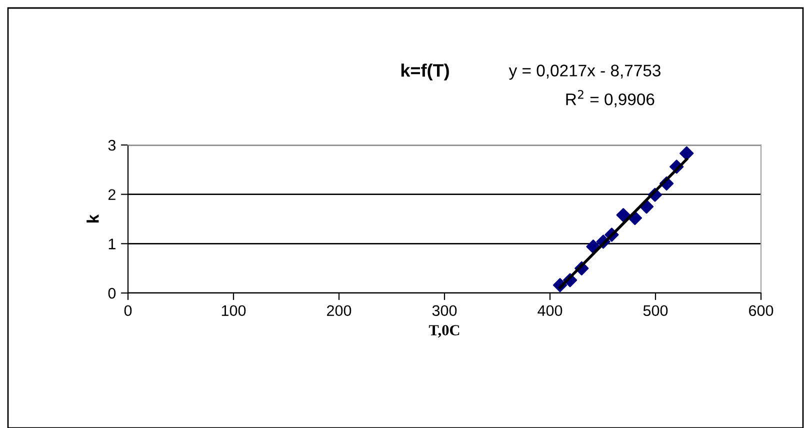 This screenshot has height=428, width=811. I want to click on y-tick-label: 3, so click(112, 145).